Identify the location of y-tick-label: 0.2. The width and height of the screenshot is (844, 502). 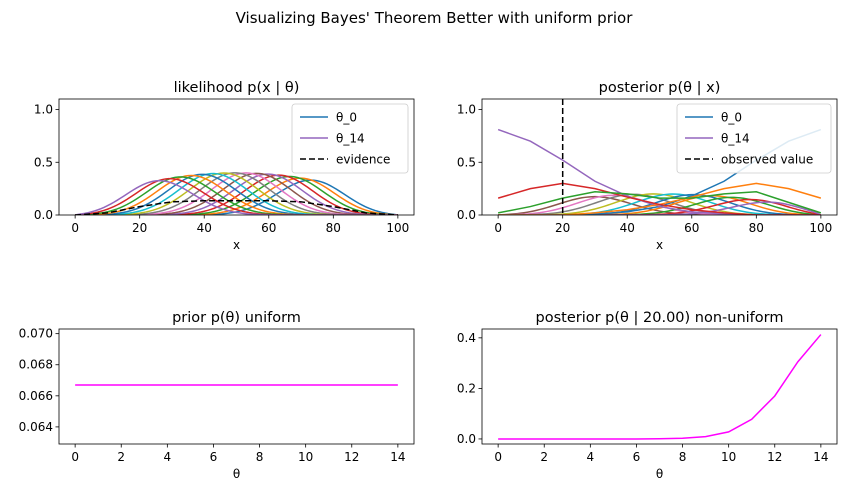
(466, 388).